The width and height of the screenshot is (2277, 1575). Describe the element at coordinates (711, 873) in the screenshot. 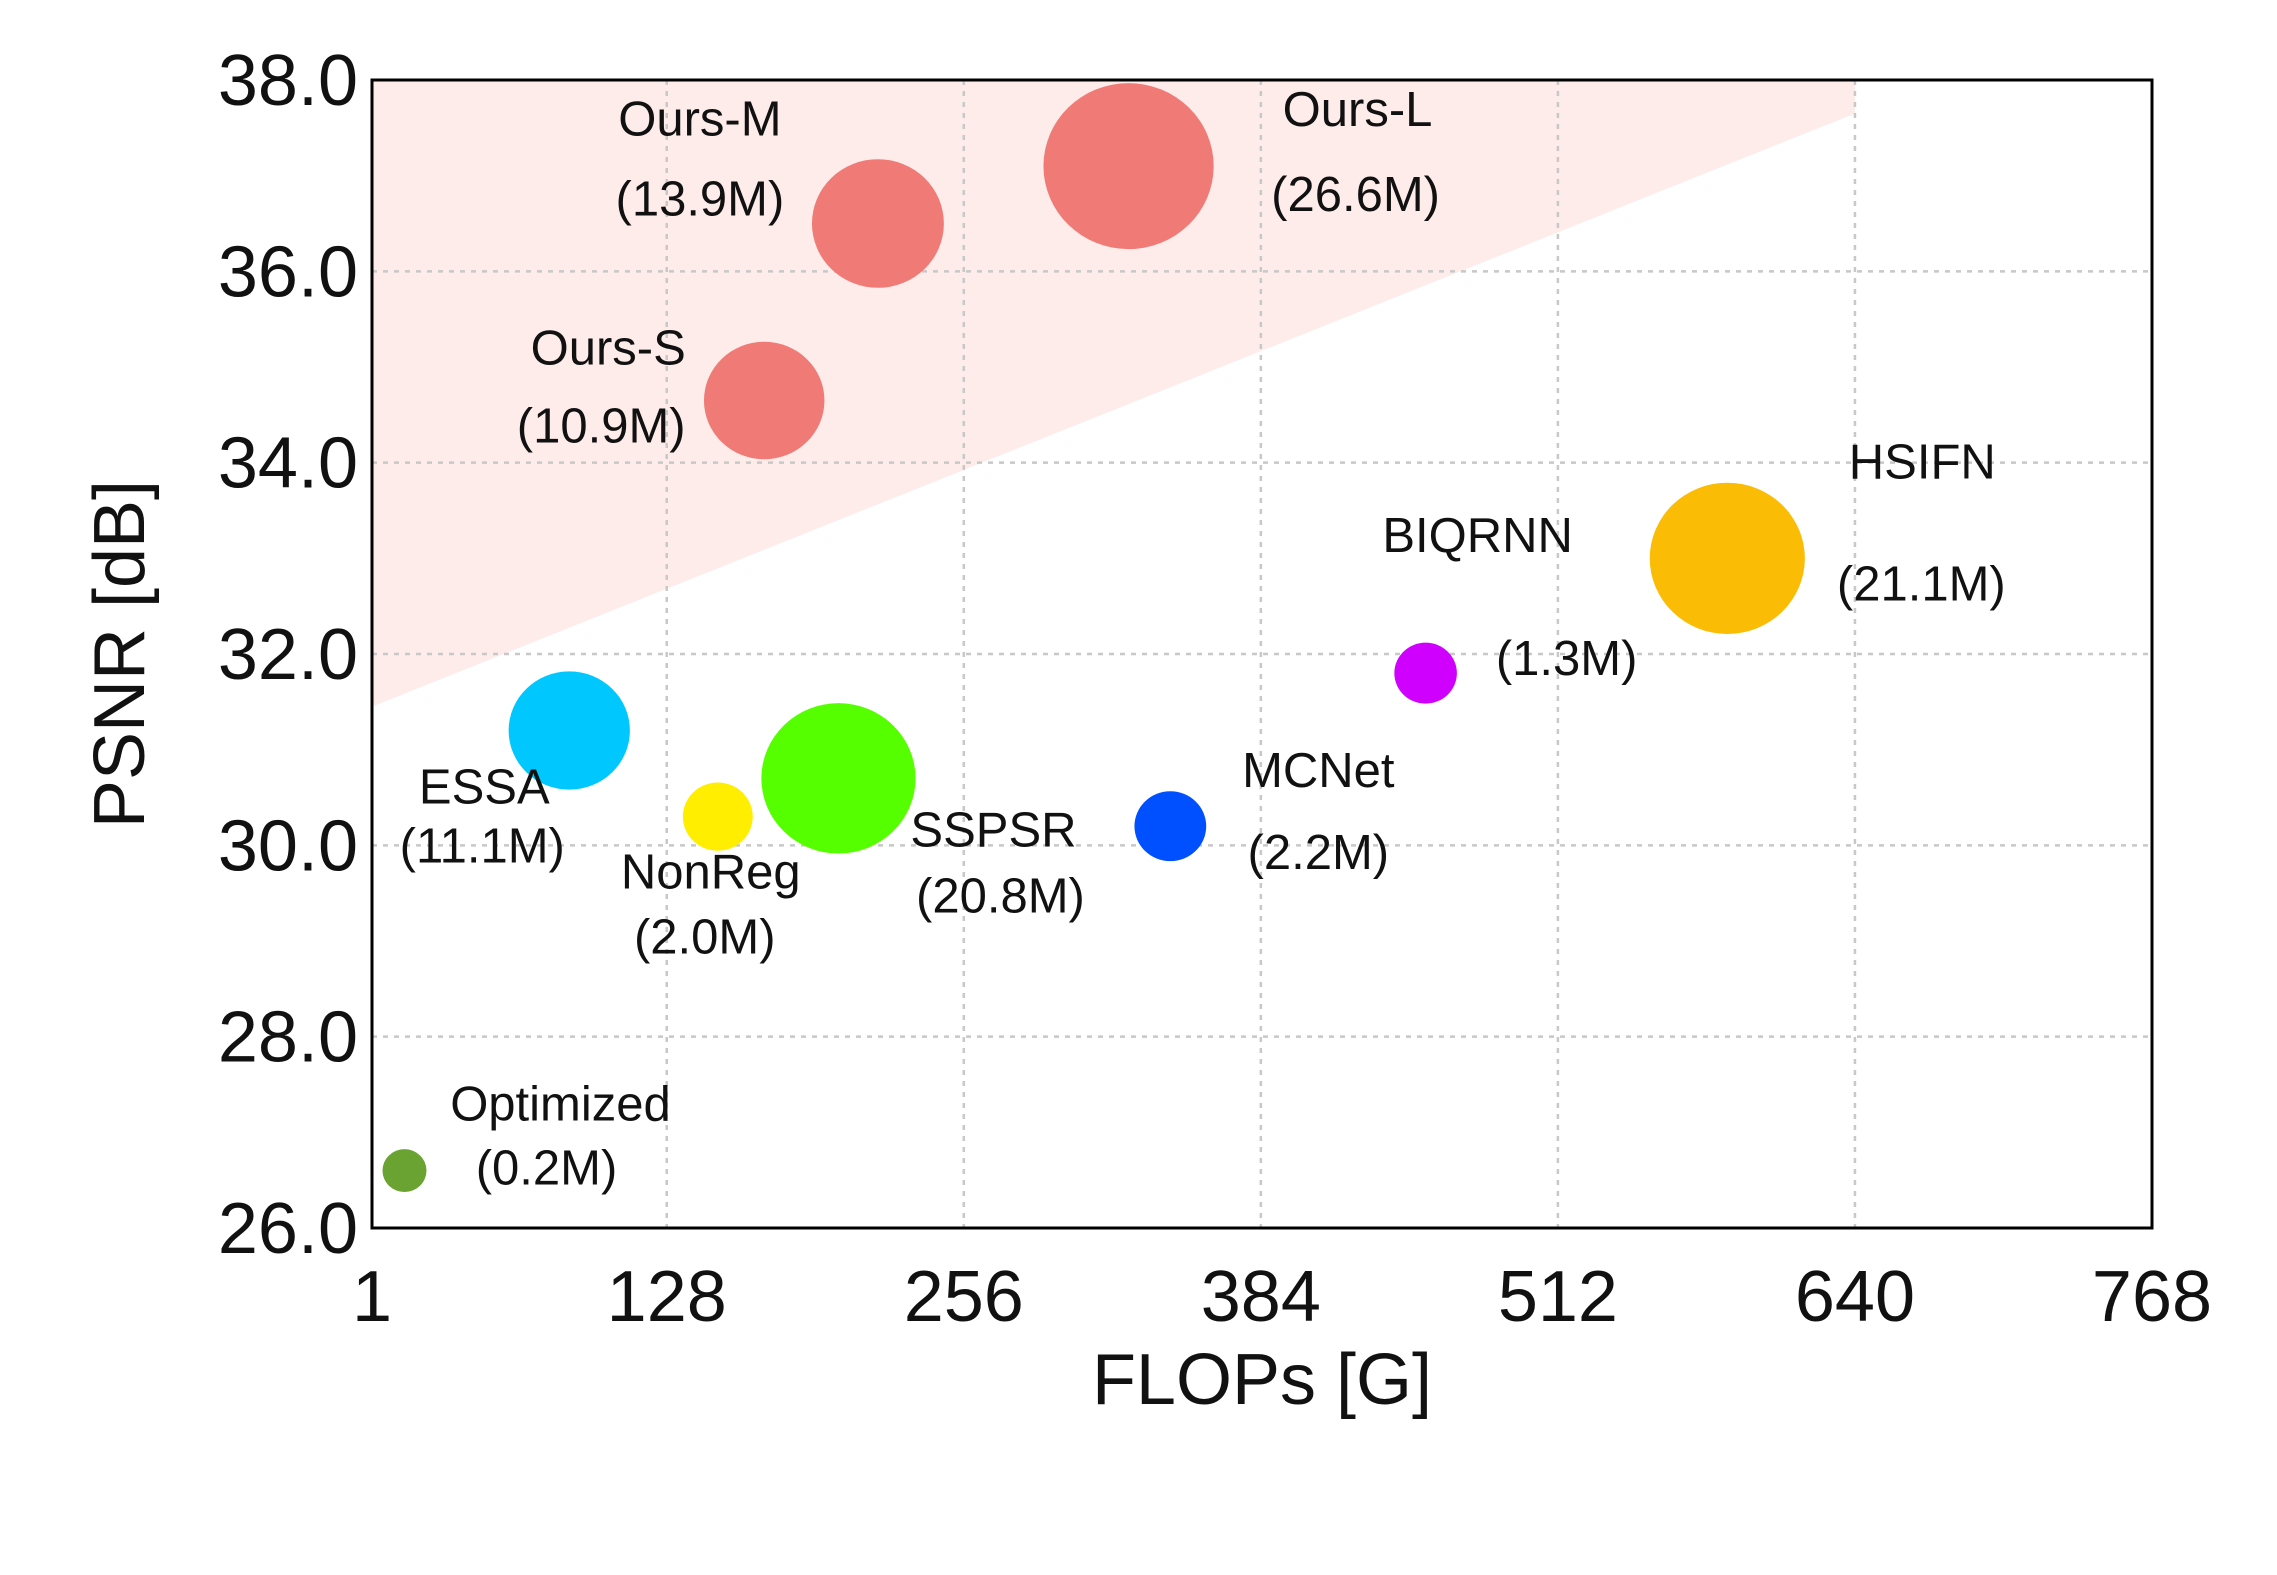

I see `point-name-label: NonReg` at that location.